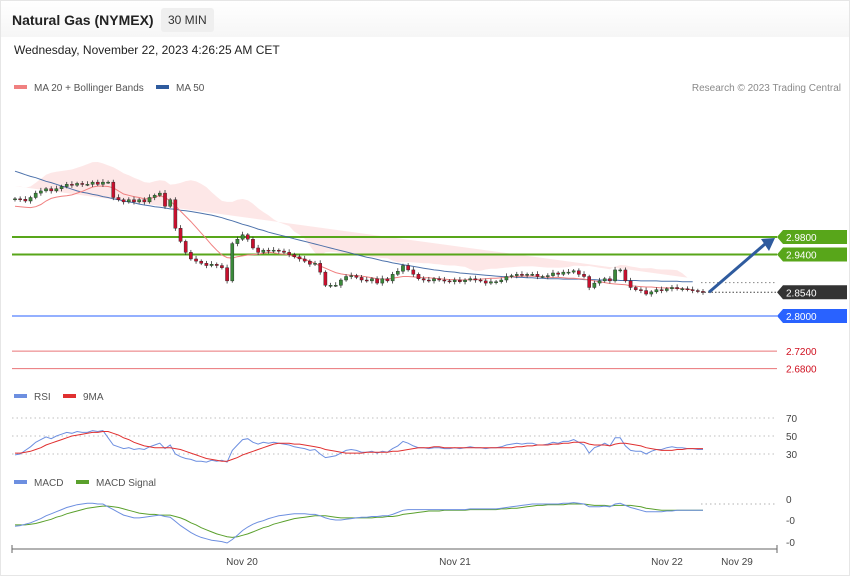 This screenshot has height=576, width=850. Describe the element at coordinates (20, 482) in the screenshot. I see `macd-legend-swatch` at that location.